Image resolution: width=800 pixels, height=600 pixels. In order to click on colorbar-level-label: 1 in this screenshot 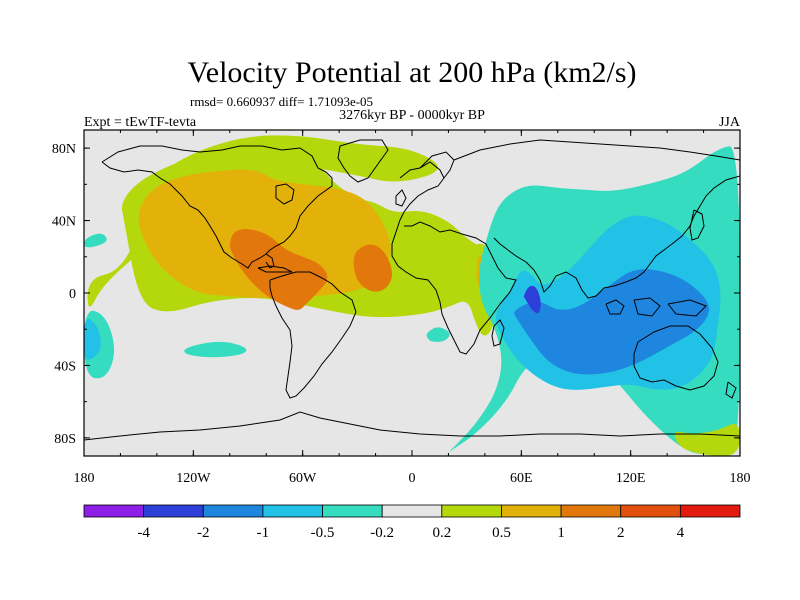, I will do `click(561, 533)`.